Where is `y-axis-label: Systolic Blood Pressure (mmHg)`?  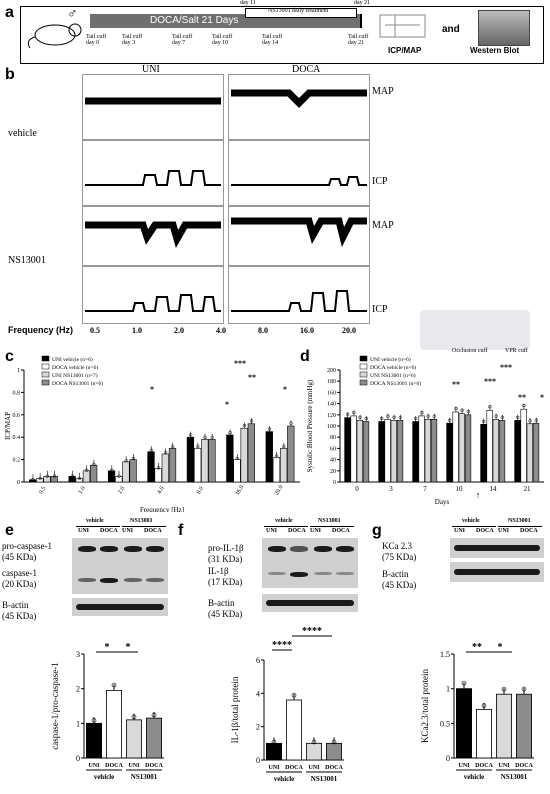 y-axis-label: Systolic Blood Pressure (mmHg) is located at coordinates (310, 425).